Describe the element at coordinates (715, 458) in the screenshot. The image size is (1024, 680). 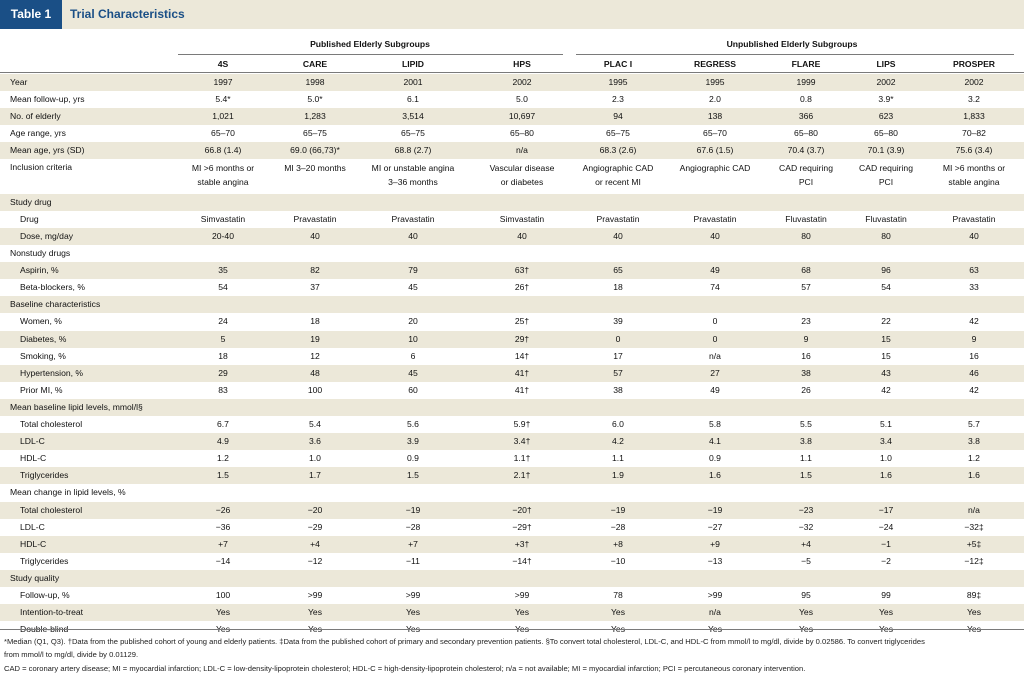
I see `table-cell: 0.9` at that location.